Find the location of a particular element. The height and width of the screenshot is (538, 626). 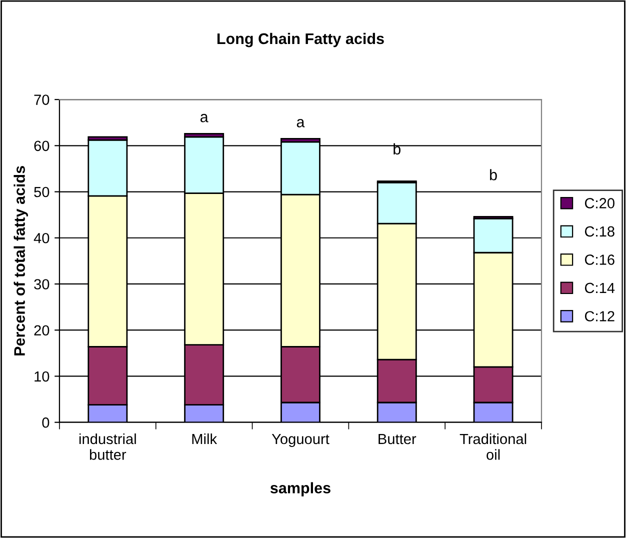

y-tick-label: 50 is located at coordinates (42, 192).